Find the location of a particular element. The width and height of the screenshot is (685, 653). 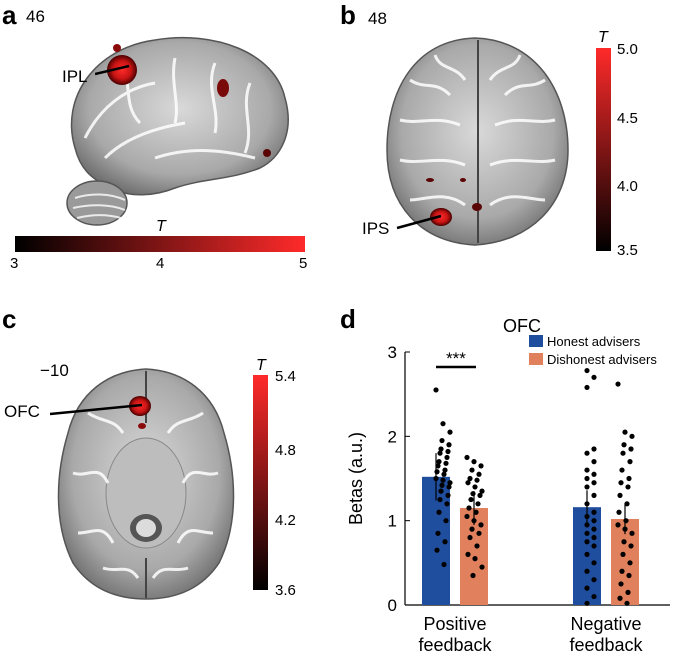

region-label-ipl: IPL is located at coordinates (75, 76).